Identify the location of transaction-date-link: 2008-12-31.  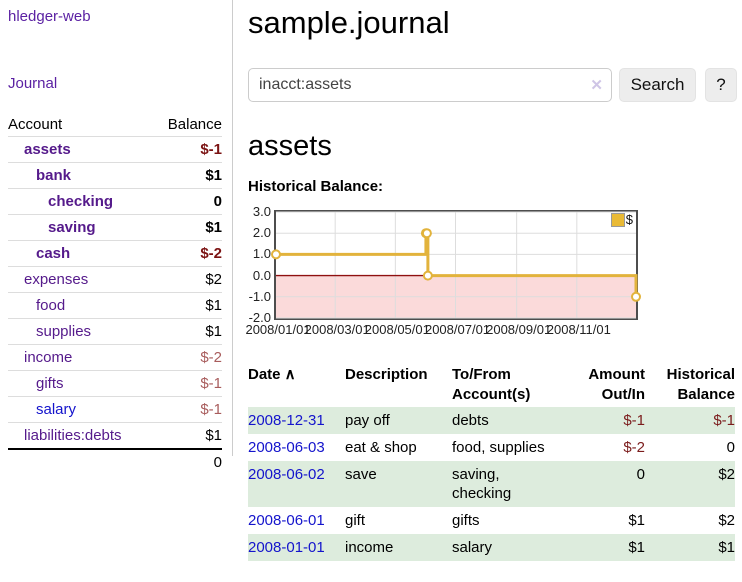
(286, 420).